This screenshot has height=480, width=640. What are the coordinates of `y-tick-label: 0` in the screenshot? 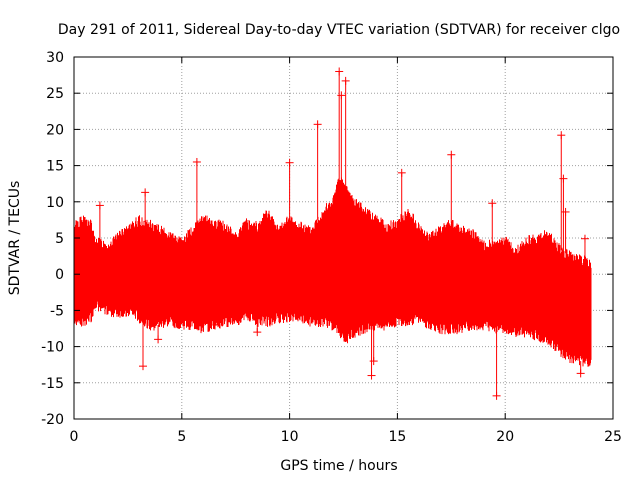 It's located at (59, 275).